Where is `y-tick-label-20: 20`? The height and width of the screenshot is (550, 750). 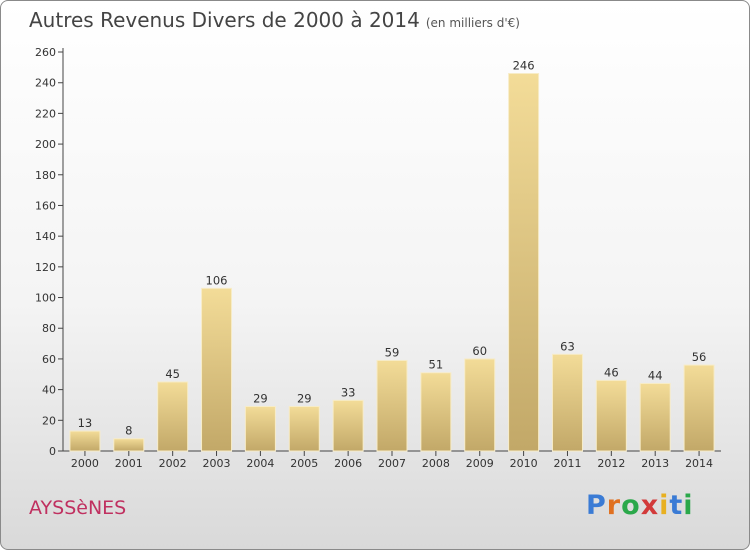
y-tick-label-20: 20 is located at coordinates (49, 420).